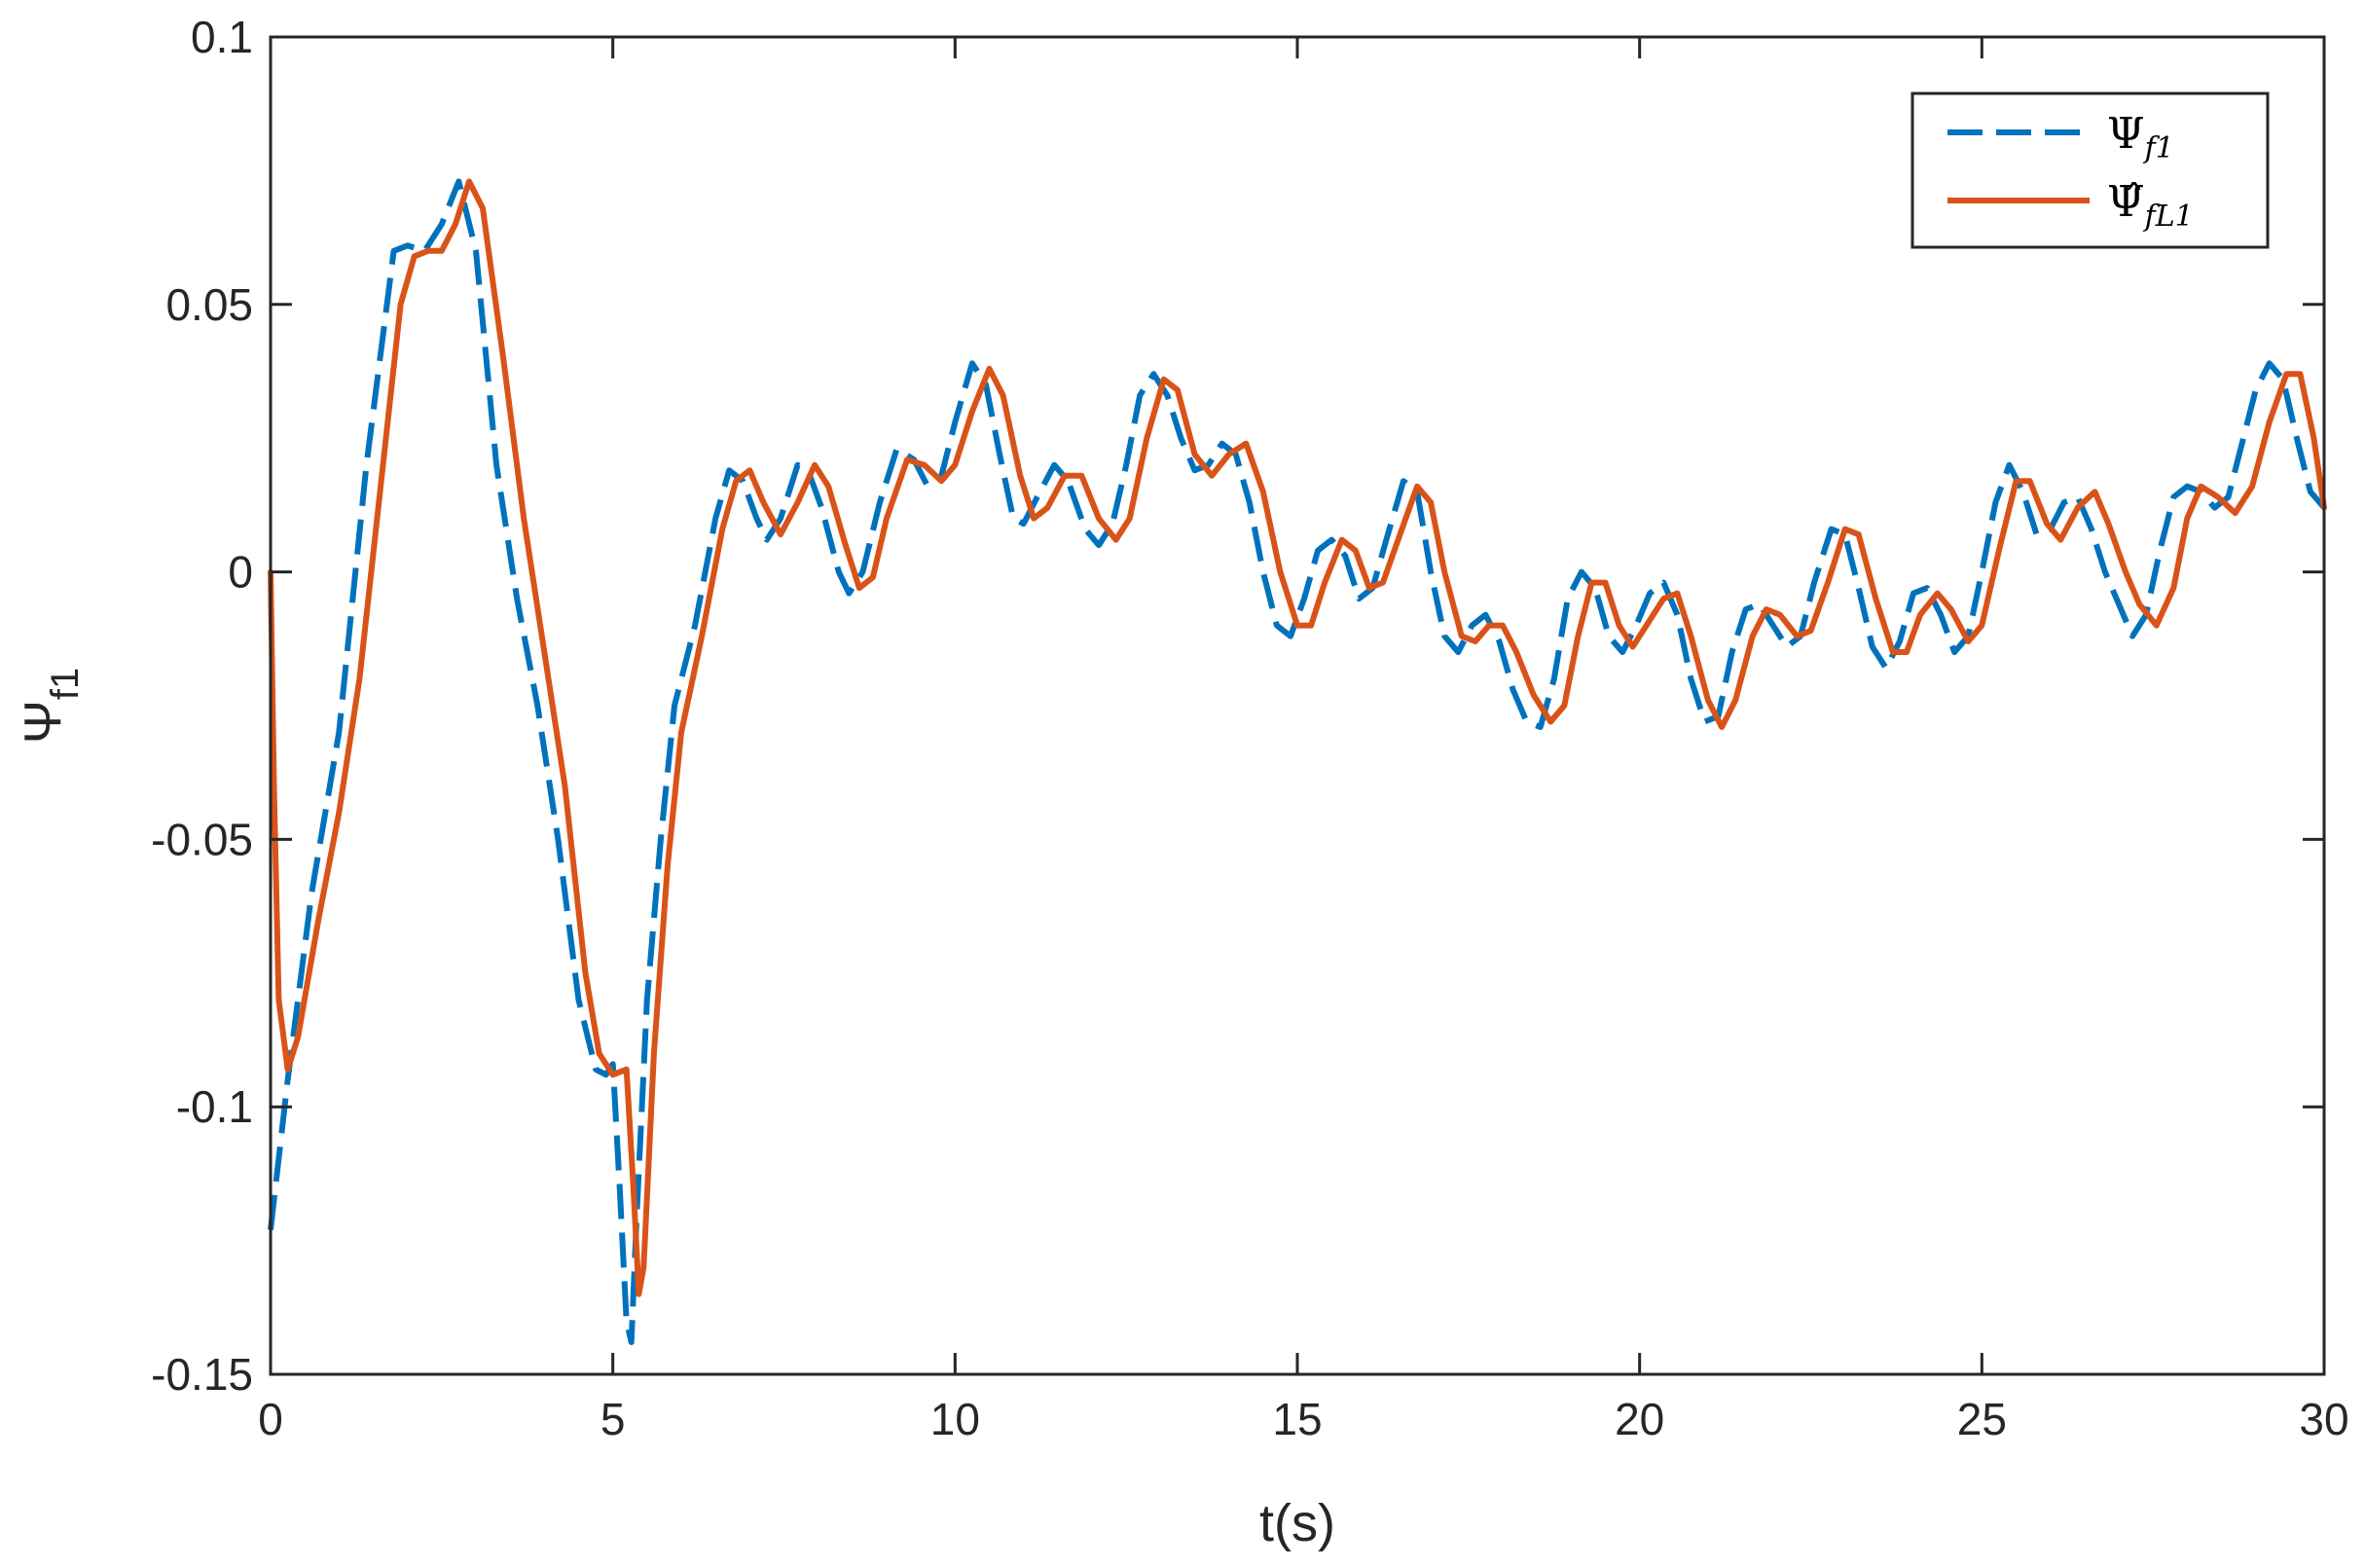  Describe the element at coordinates (240, 572) in the screenshot. I see `y-tick-label: 0` at that location.